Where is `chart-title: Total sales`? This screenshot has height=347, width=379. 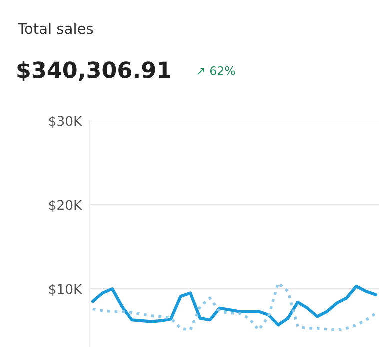
chart-title: Total sales is located at coordinates (56, 28).